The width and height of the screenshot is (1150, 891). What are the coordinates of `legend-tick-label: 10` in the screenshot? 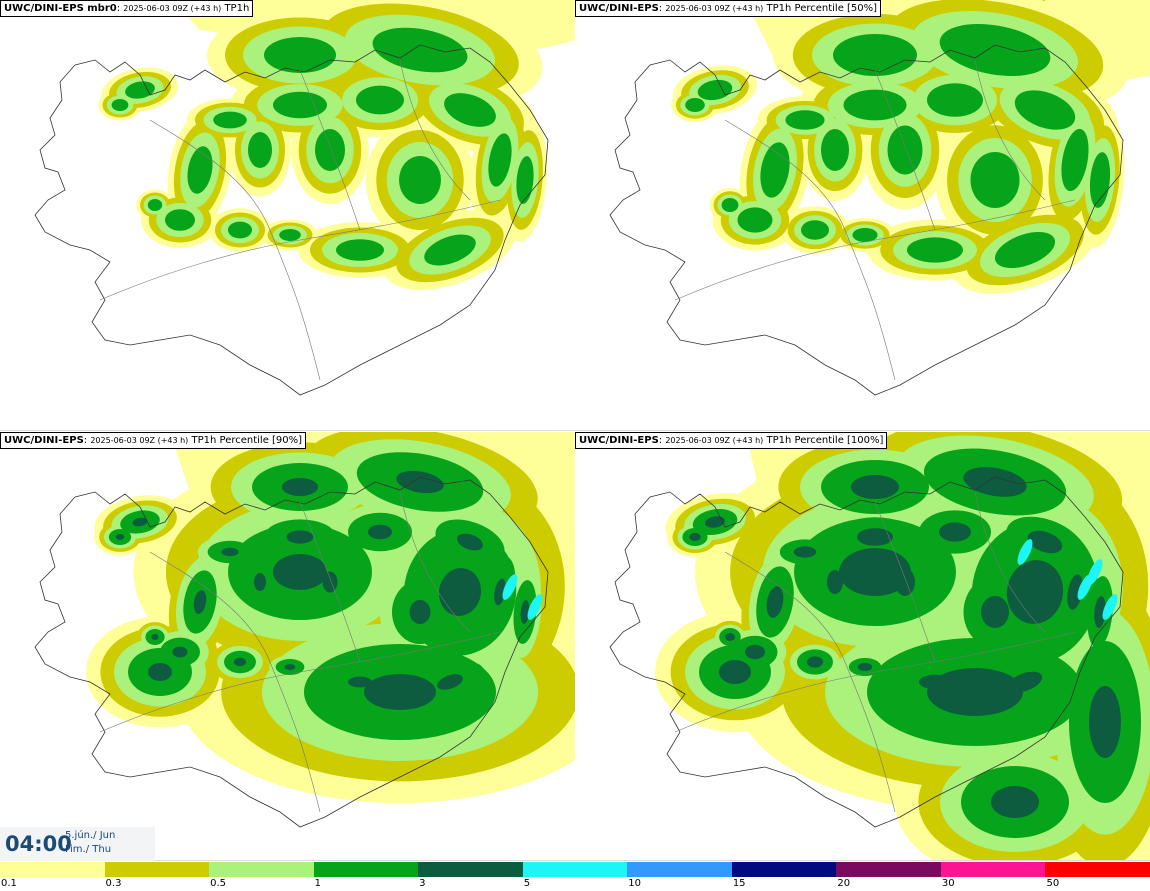 It's located at (634, 883).